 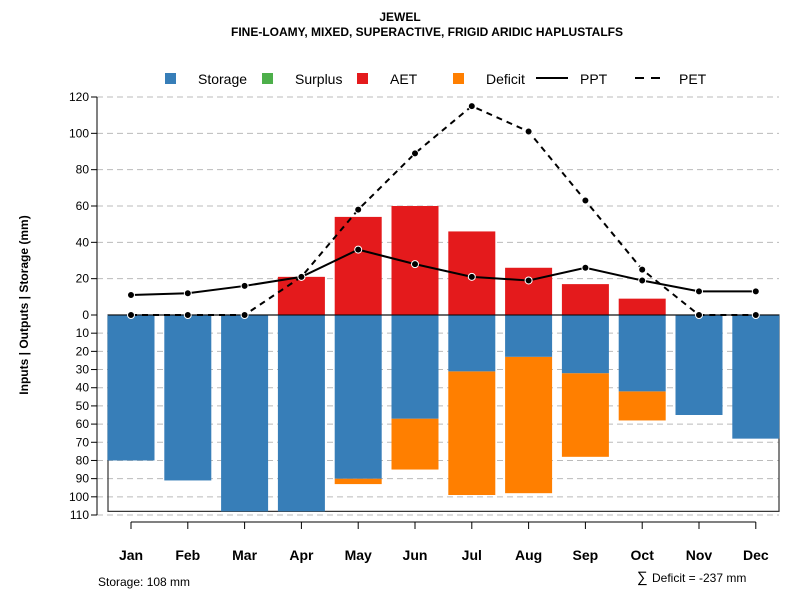 What do you see at coordinates (131, 555) in the screenshot?
I see `x-tick-label: Jan` at bounding box center [131, 555].